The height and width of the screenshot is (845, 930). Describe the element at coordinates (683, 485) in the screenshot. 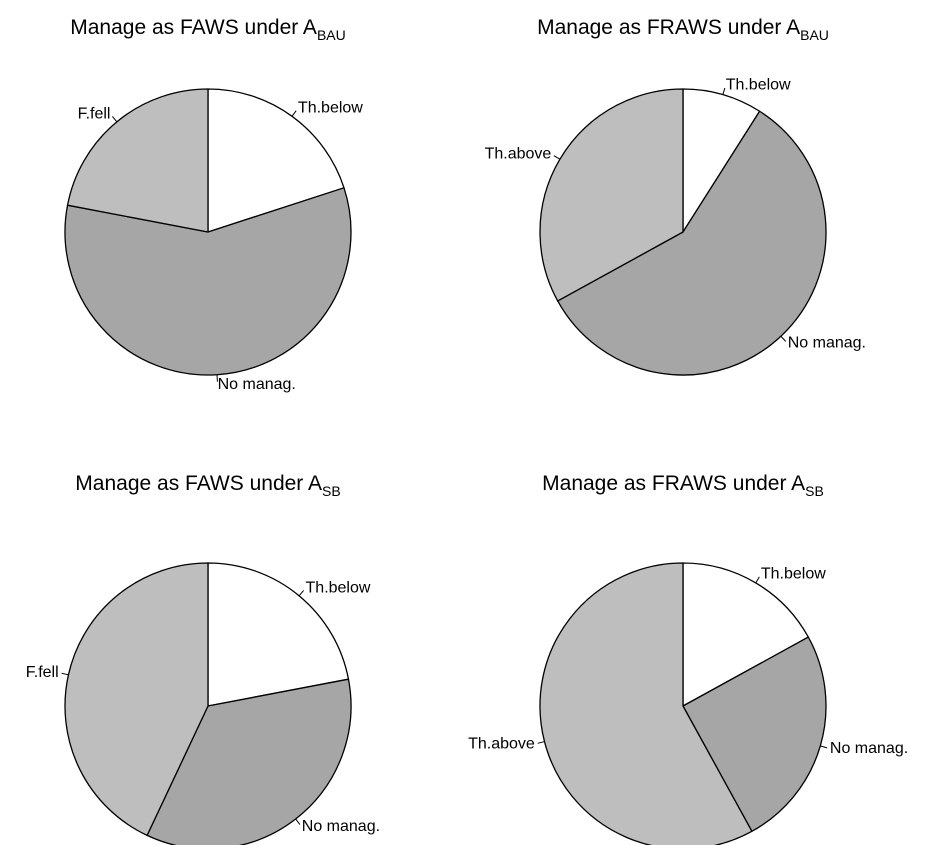

I see `chart-title: Manage as FRAWS under ASB` at that location.